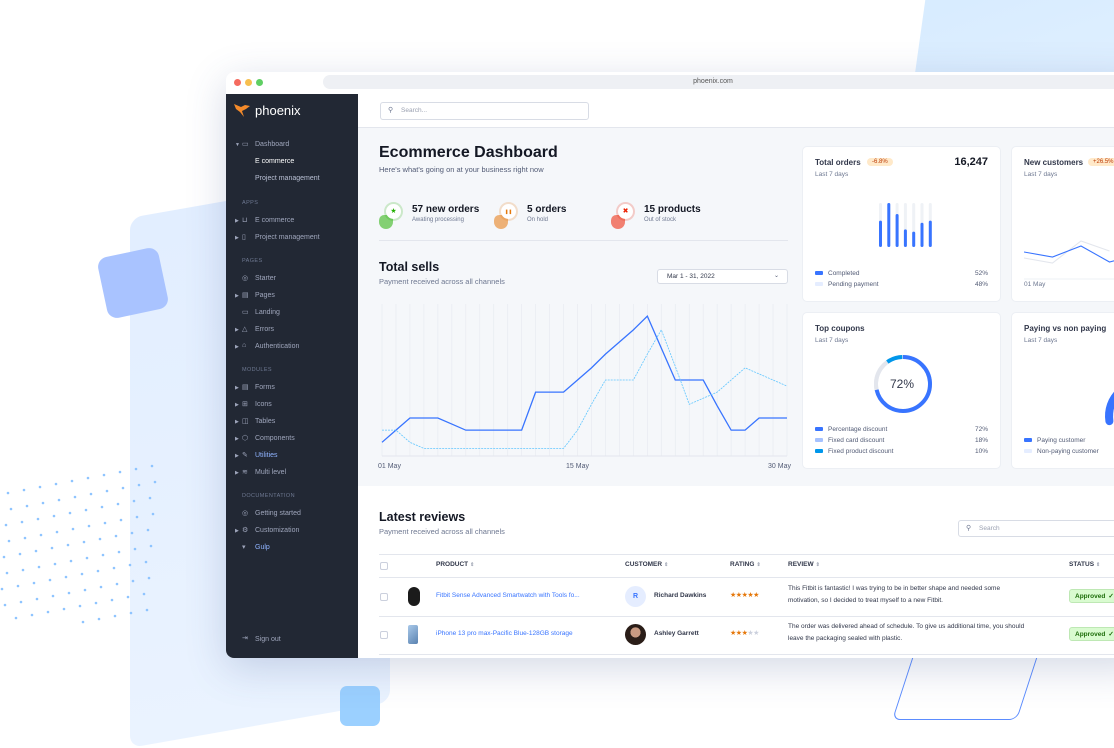  What do you see at coordinates (779, 466) in the screenshot?
I see `x-tick-label: 30 May` at bounding box center [779, 466].